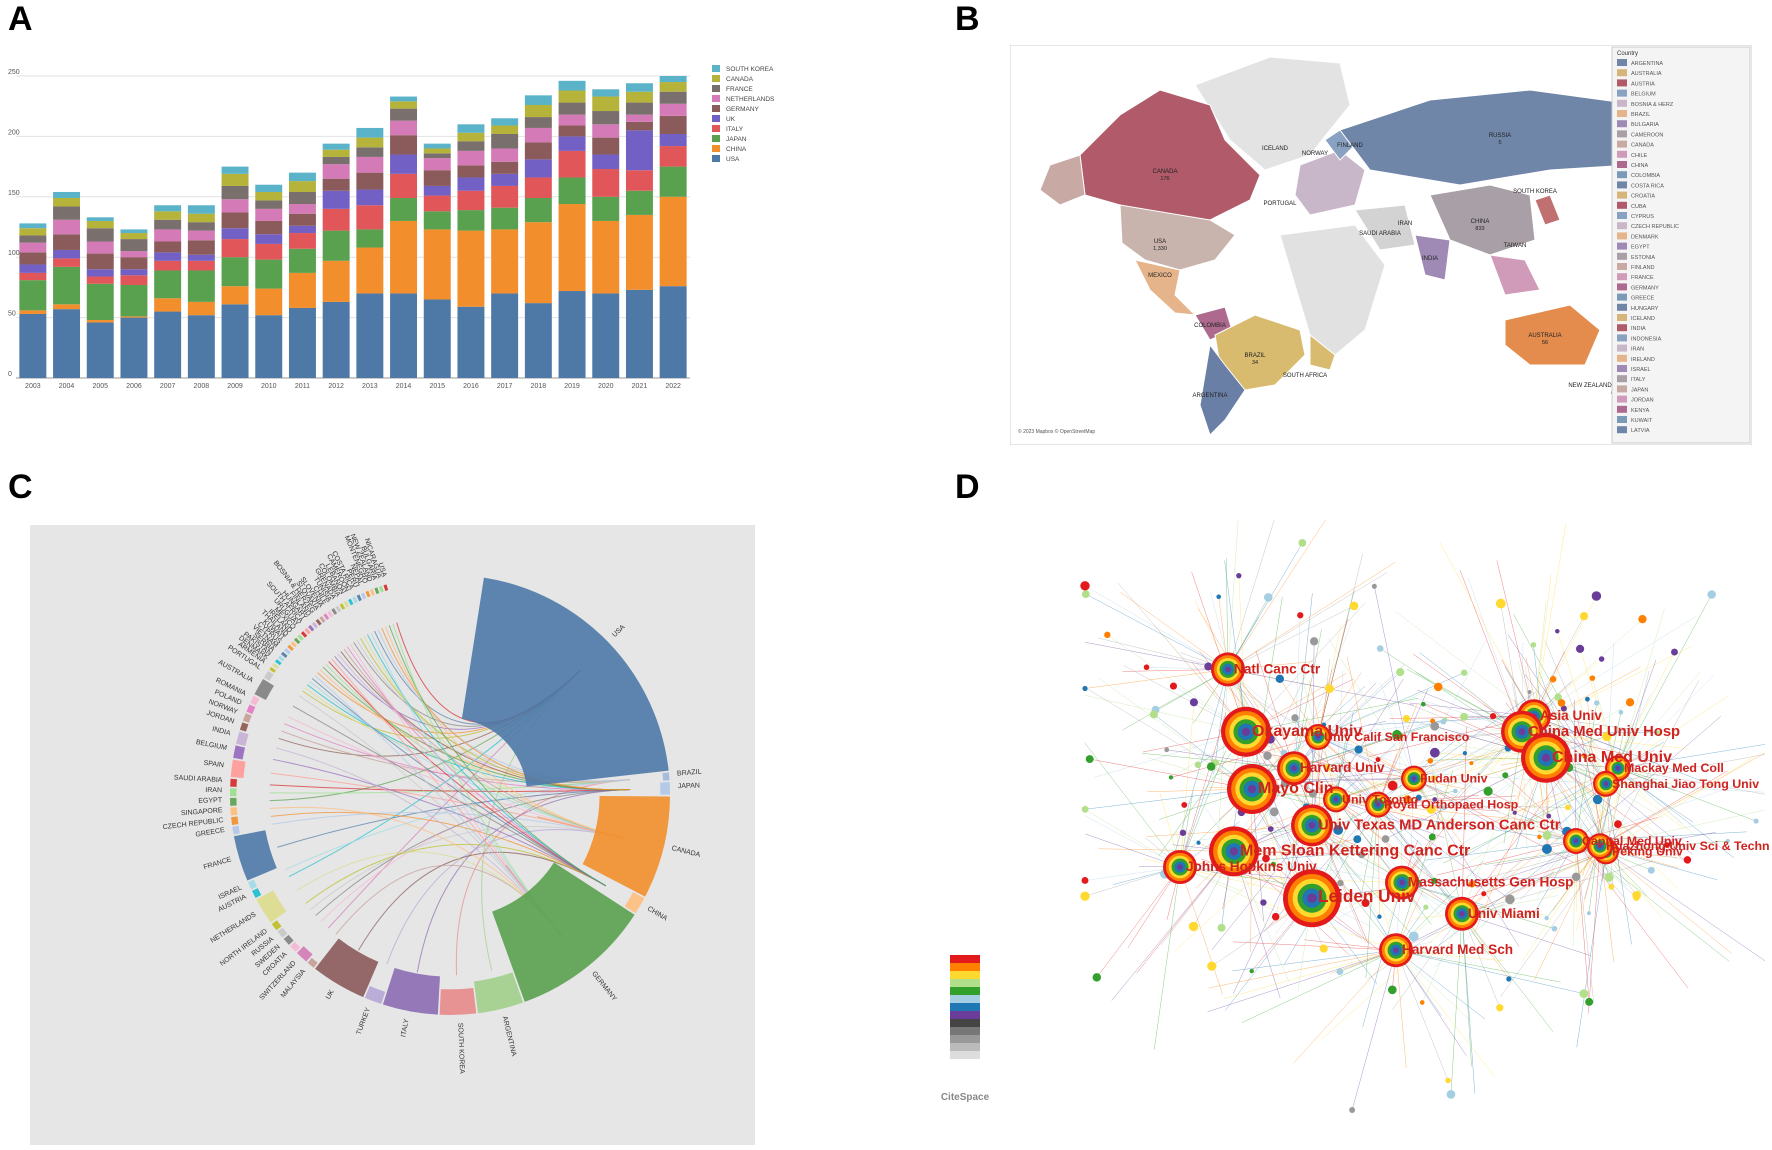 Image resolution: width=1772 pixels, height=1150 pixels. What do you see at coordinates (750, 69) in the screenshot?
I see `legend-label: SOUTH KOREA` at bounding box center [750, 69].